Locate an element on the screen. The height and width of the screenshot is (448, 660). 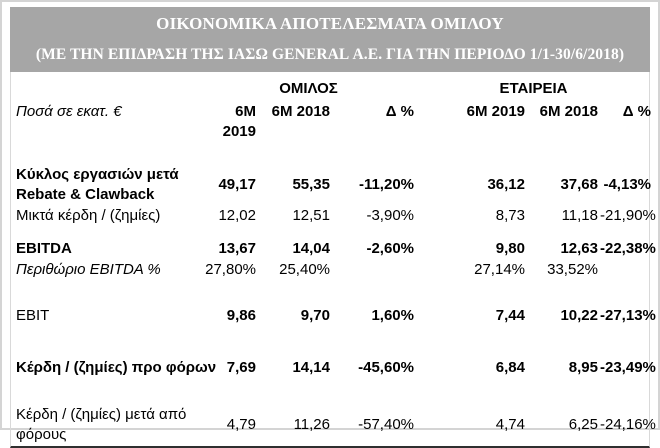
cell-value: 7,69 is located at coordinates (241, 367).